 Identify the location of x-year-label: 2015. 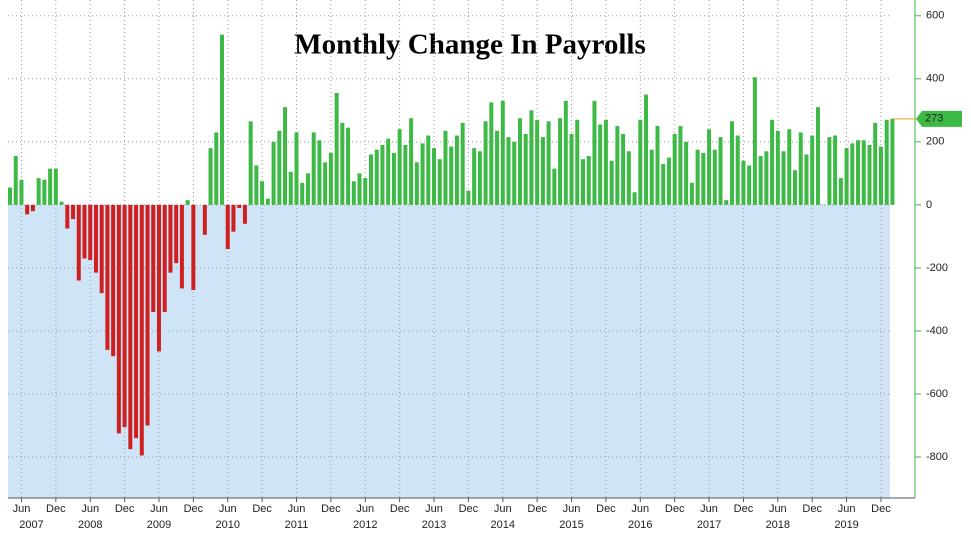
(571, 525).